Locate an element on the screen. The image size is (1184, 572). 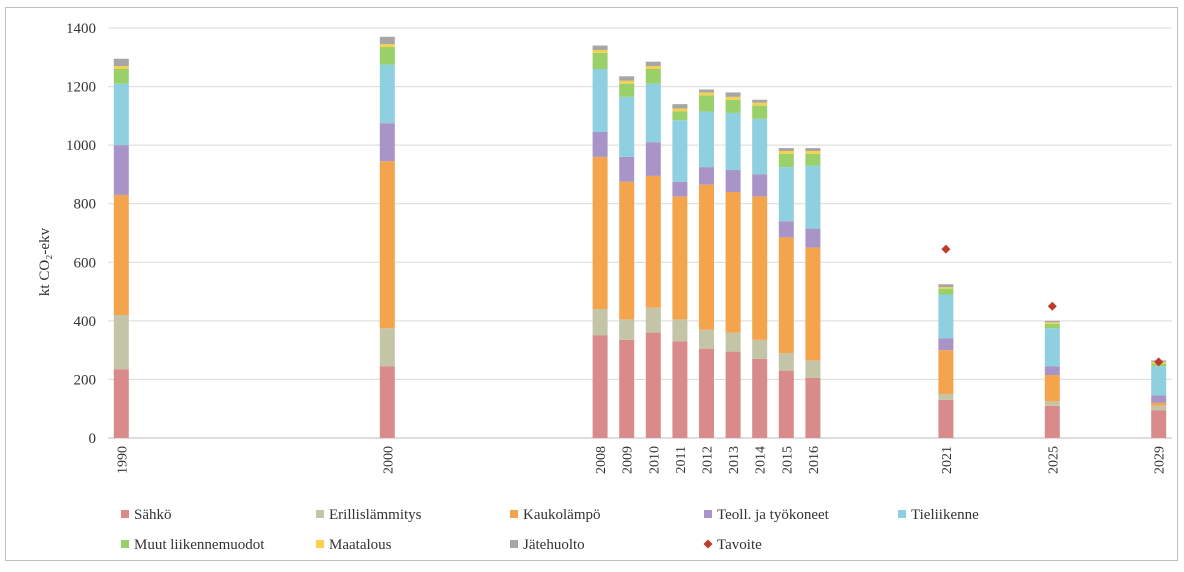
target-markers is located at coordinates (1052, 305).